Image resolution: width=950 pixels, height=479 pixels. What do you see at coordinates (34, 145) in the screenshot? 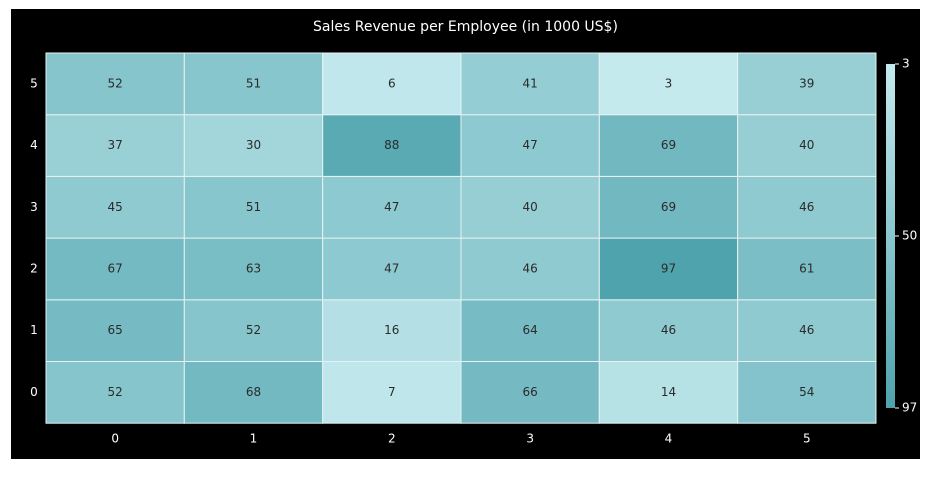
I see `y-tick-label: 4` at bounding box center [34, 145].